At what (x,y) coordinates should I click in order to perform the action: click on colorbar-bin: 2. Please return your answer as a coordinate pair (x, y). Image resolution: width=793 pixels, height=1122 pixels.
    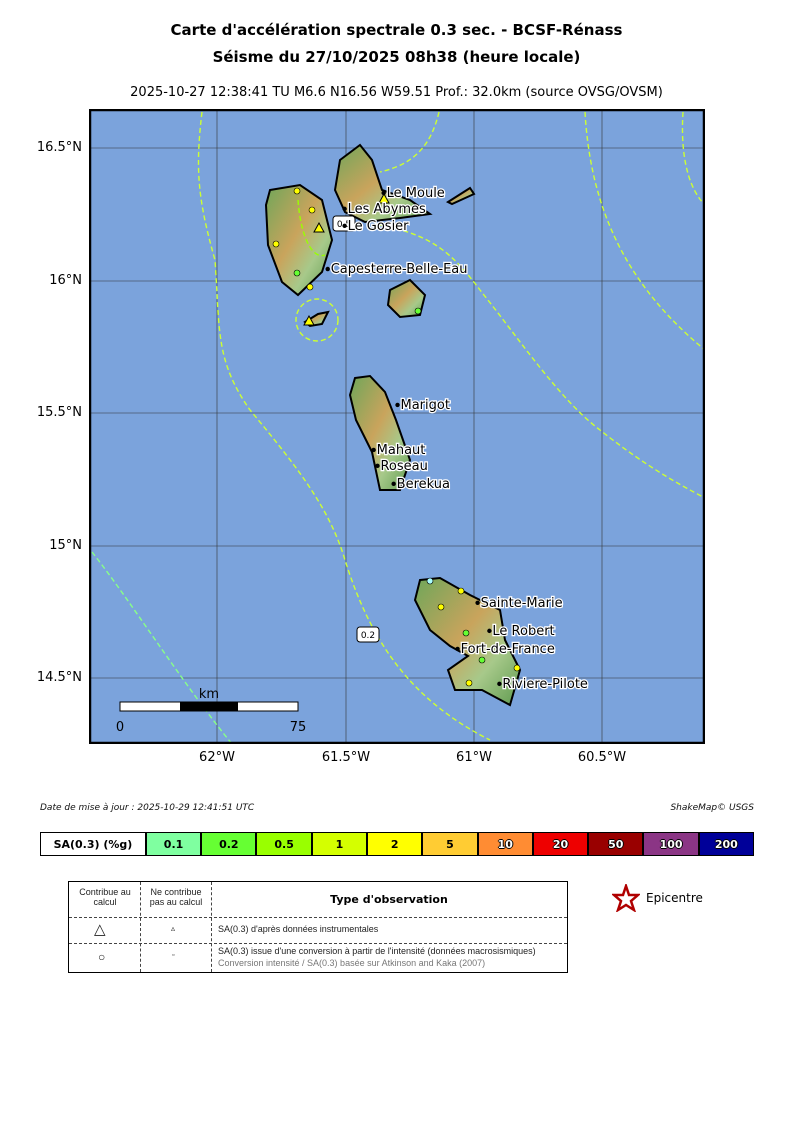
    Looking at the image, I should click on (394, 844).